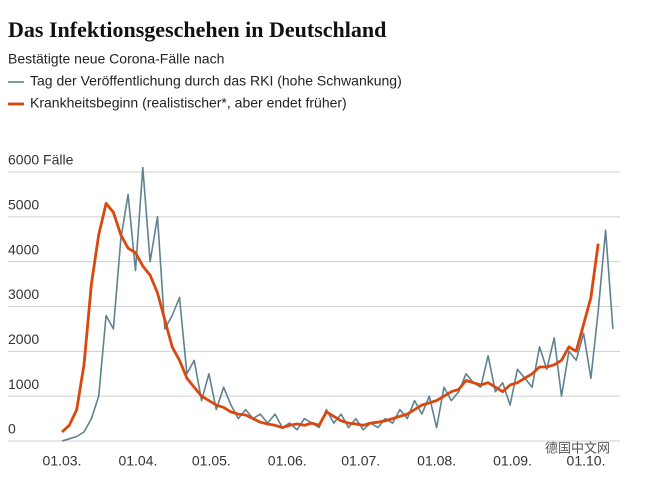  Describe the element at coordinates (116, 59) in the screenshot. I see `chart-subtitle: Bestätigte neue Corona-Fälle nach` at that location.